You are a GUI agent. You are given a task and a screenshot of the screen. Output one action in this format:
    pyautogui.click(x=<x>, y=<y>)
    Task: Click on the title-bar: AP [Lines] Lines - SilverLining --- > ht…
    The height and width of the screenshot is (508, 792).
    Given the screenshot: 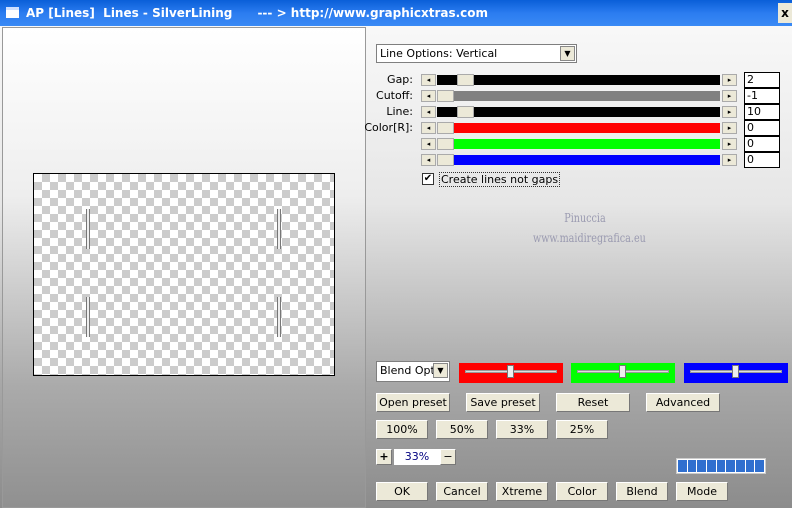 What is the action you would take?
    pyautogui.click(x=396, y=13)
    